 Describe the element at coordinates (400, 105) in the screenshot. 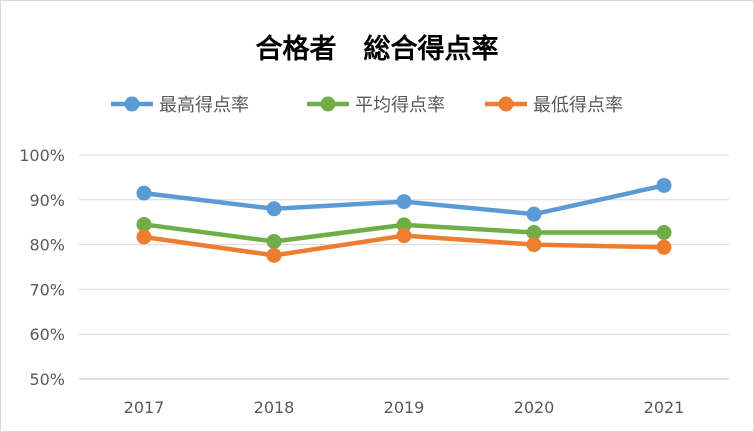

I see `legend-label: 平均得点率` at that location.